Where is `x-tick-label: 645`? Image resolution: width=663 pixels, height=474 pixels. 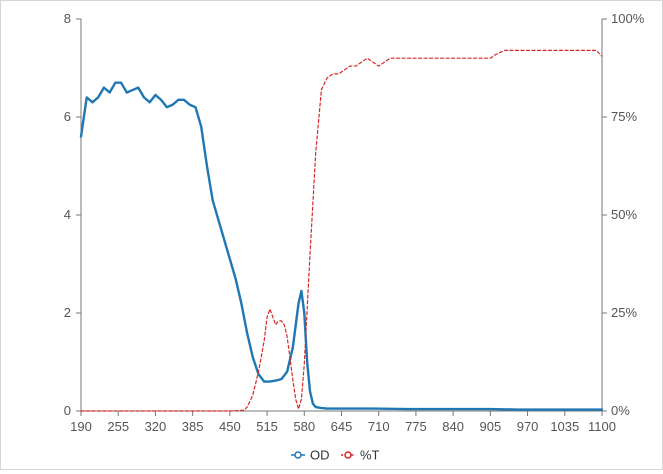 x-tick-label: 645 is located at coordinates (342, 426).